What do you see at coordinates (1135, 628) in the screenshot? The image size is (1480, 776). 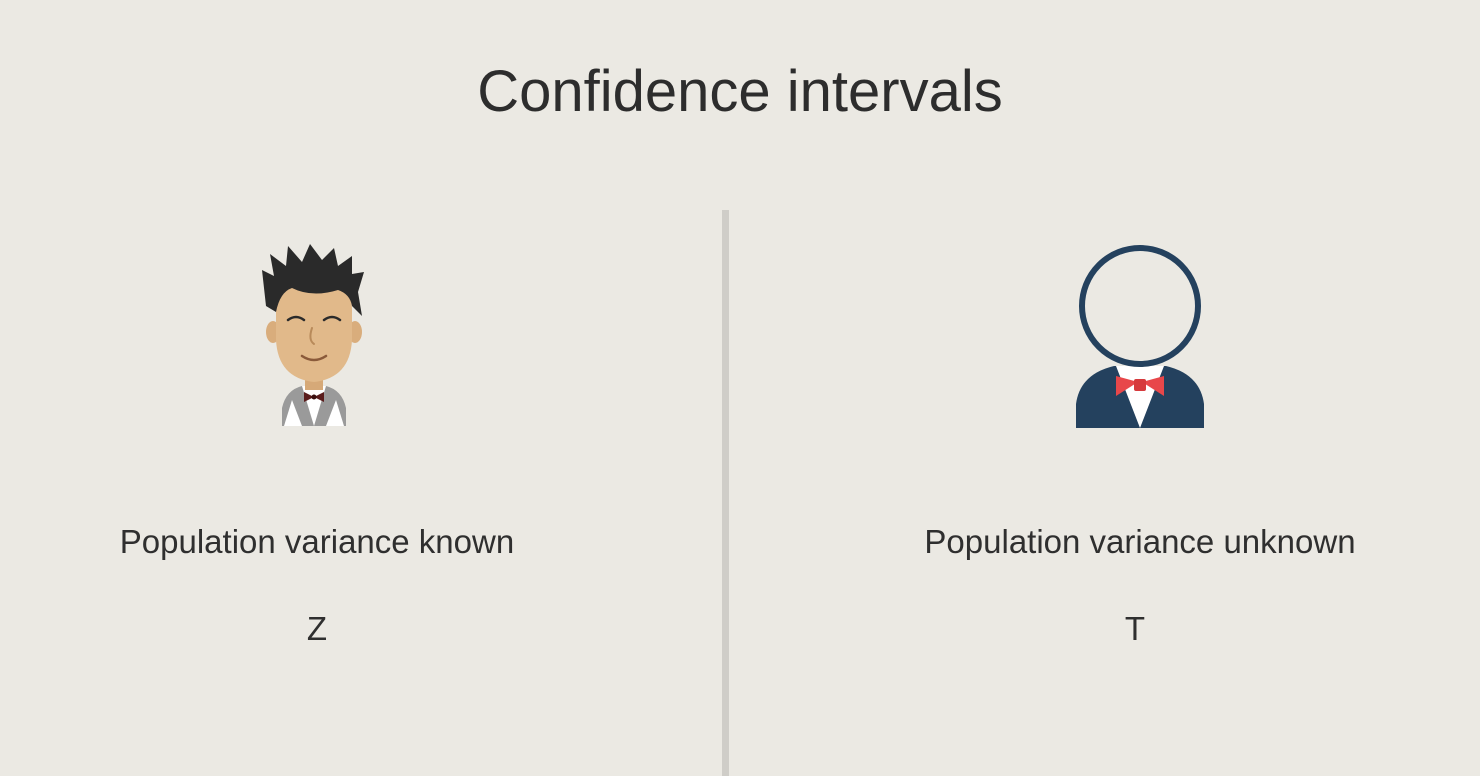 I see `t-statistic-symbol: T` at bounding box center [1135, 628].